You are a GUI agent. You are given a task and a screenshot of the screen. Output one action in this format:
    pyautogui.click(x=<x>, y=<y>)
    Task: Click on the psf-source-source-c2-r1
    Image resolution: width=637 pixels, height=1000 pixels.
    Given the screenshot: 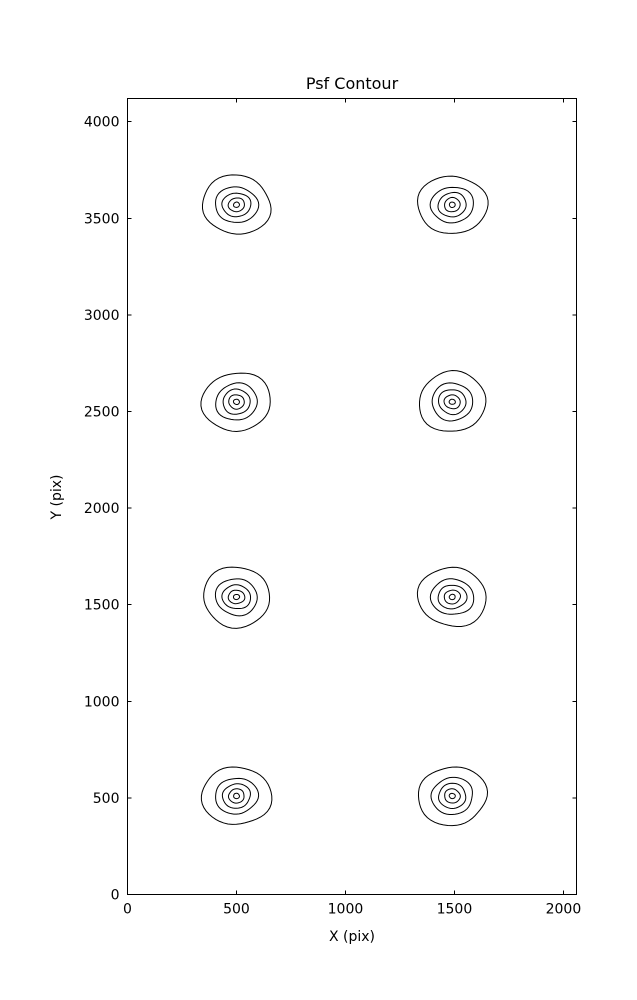 What is the action you would take?
    pyautogui.click(x=453, y=796)
    